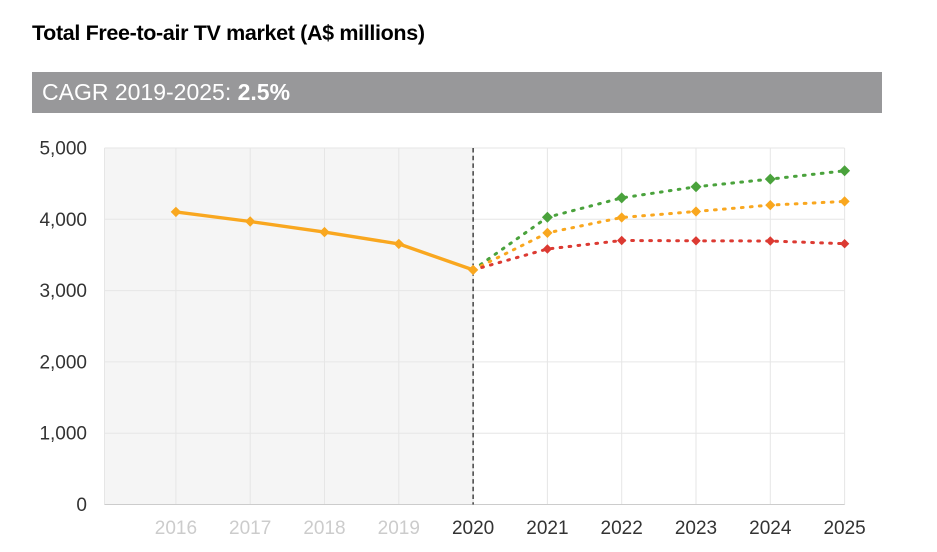  Describe the element at coordinates (63, 291) in the screenshot. I see `svg-text: 3,000` at that location.